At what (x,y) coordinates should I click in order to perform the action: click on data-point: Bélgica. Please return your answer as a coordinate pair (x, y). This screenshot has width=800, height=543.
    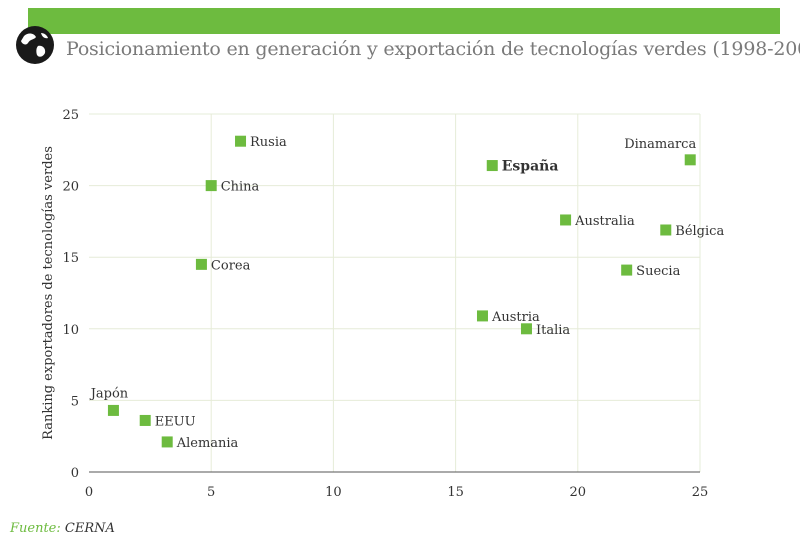
    Looking at the image, I should click on (692, 231).